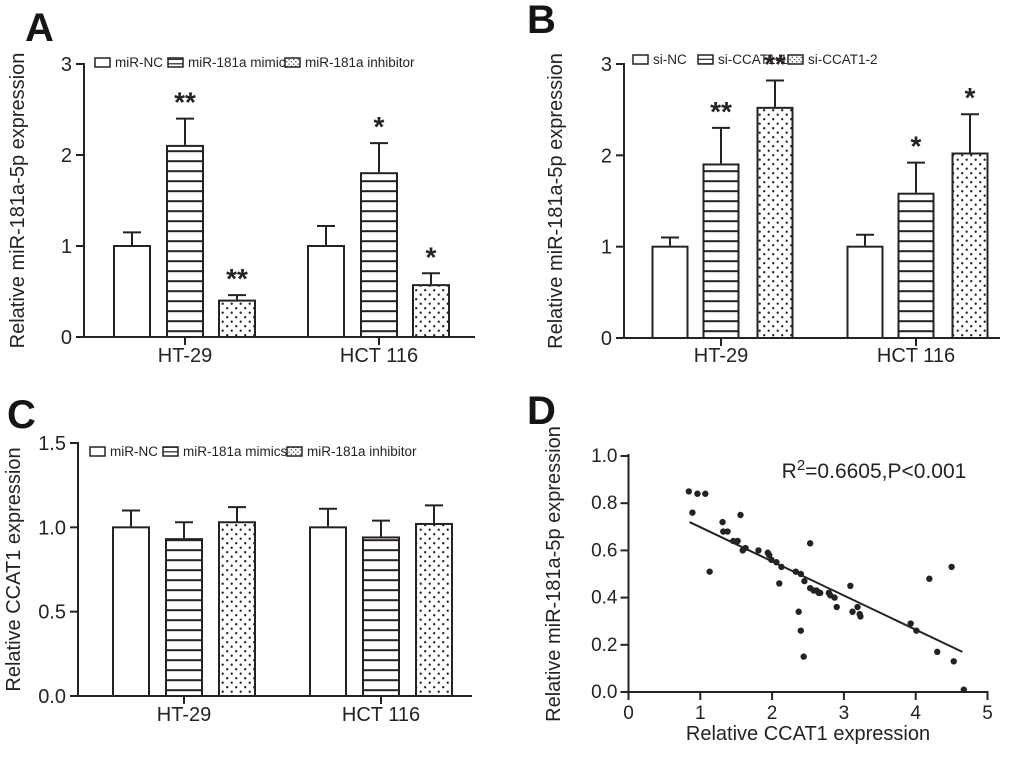 The image size is (1020, 758). What do you see at coordinates (606, 339) in the screenshot?
I see `y-tick-label: 0` at bounding box center [606, 339].